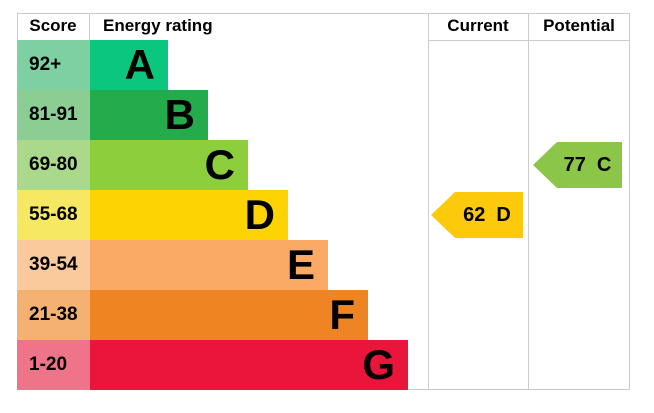 This screenshot has height=413, width=654. Describe the element at coordinates (229, 315) in the screenshot. I see `band-bar: F` at that location.